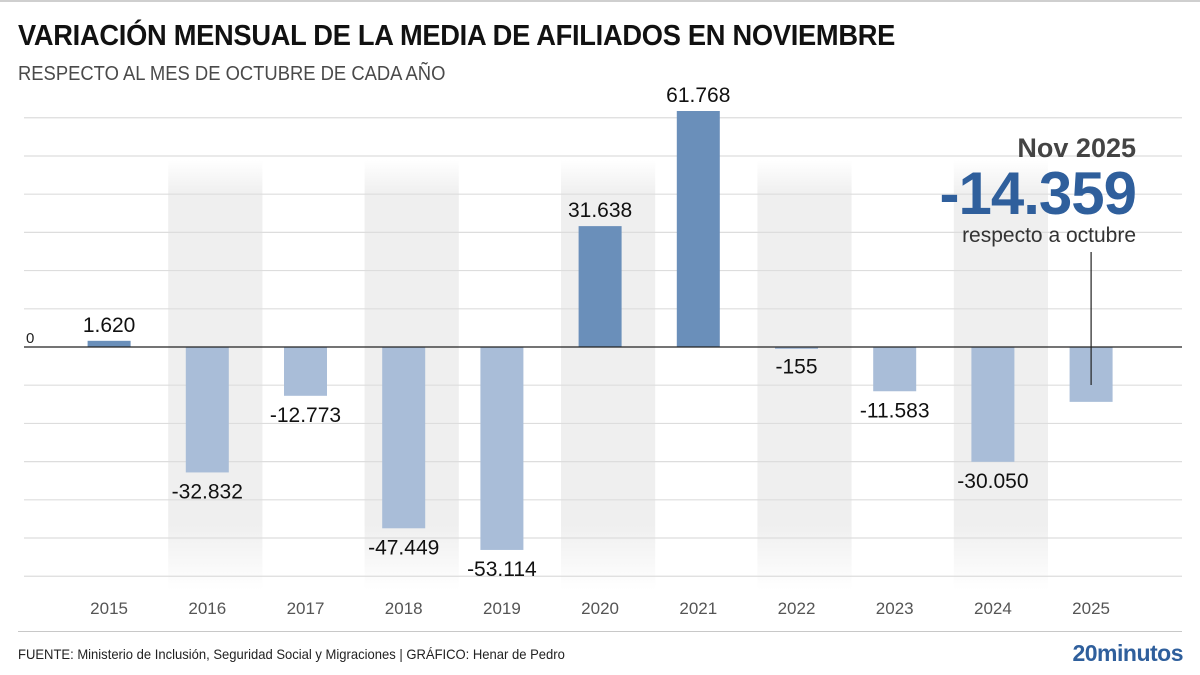 The width and height of the screenshot is (1200, 675). Describe the element at coordinates (698, 608) in the screenshot. I see `x-tick-label-2021: 2021` at that location.